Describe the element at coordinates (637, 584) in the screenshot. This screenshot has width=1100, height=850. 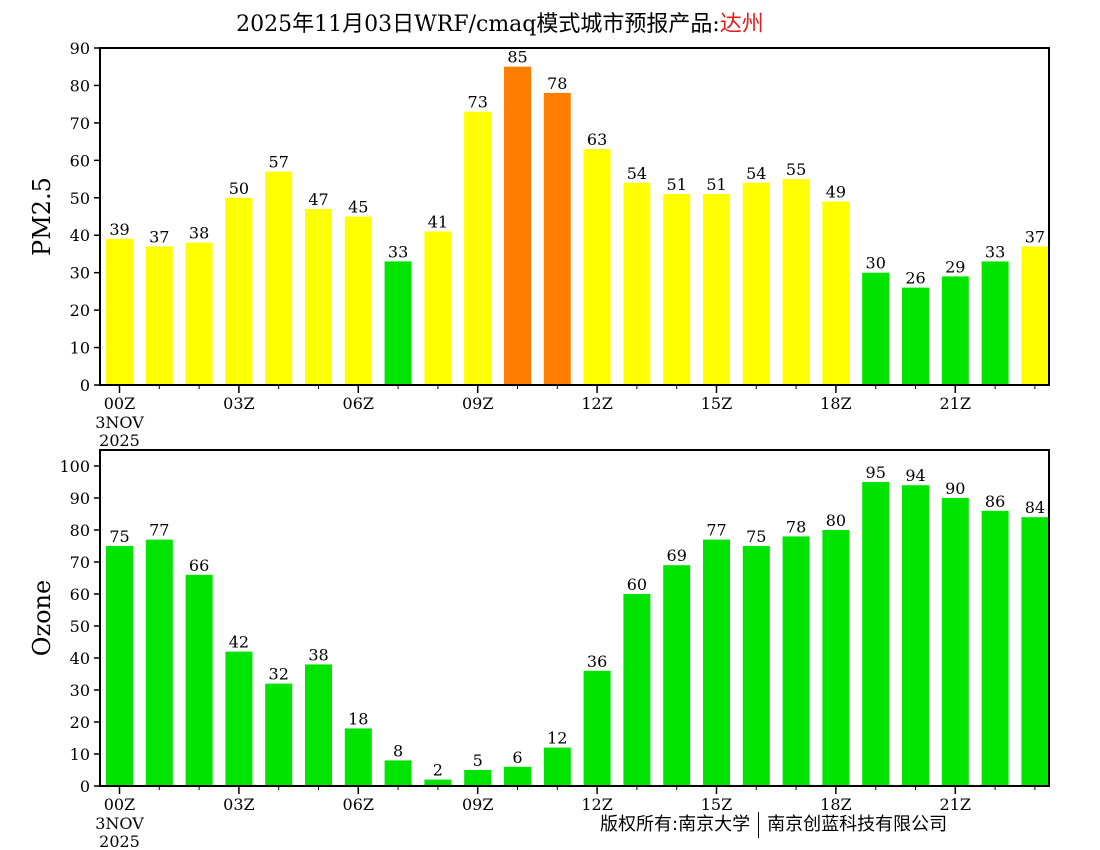
I see `ozone-value-label: 60` at that location.